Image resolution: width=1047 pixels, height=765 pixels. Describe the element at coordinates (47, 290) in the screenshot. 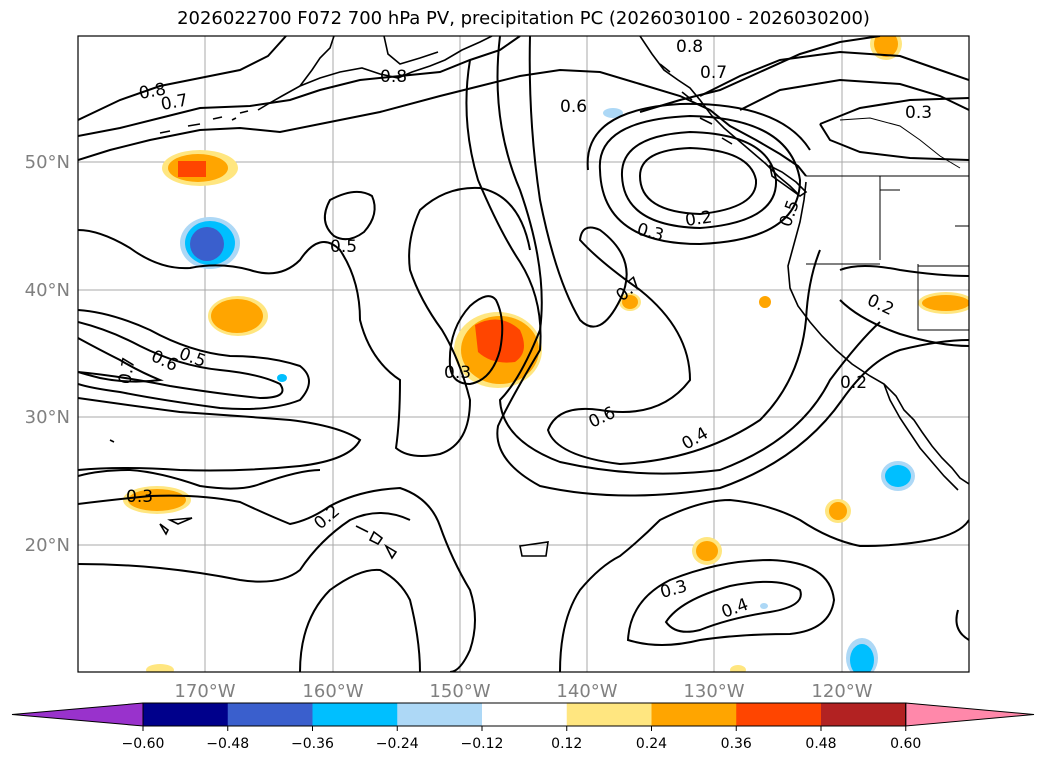

I see `lat-tick-label: 40°N` at that location.